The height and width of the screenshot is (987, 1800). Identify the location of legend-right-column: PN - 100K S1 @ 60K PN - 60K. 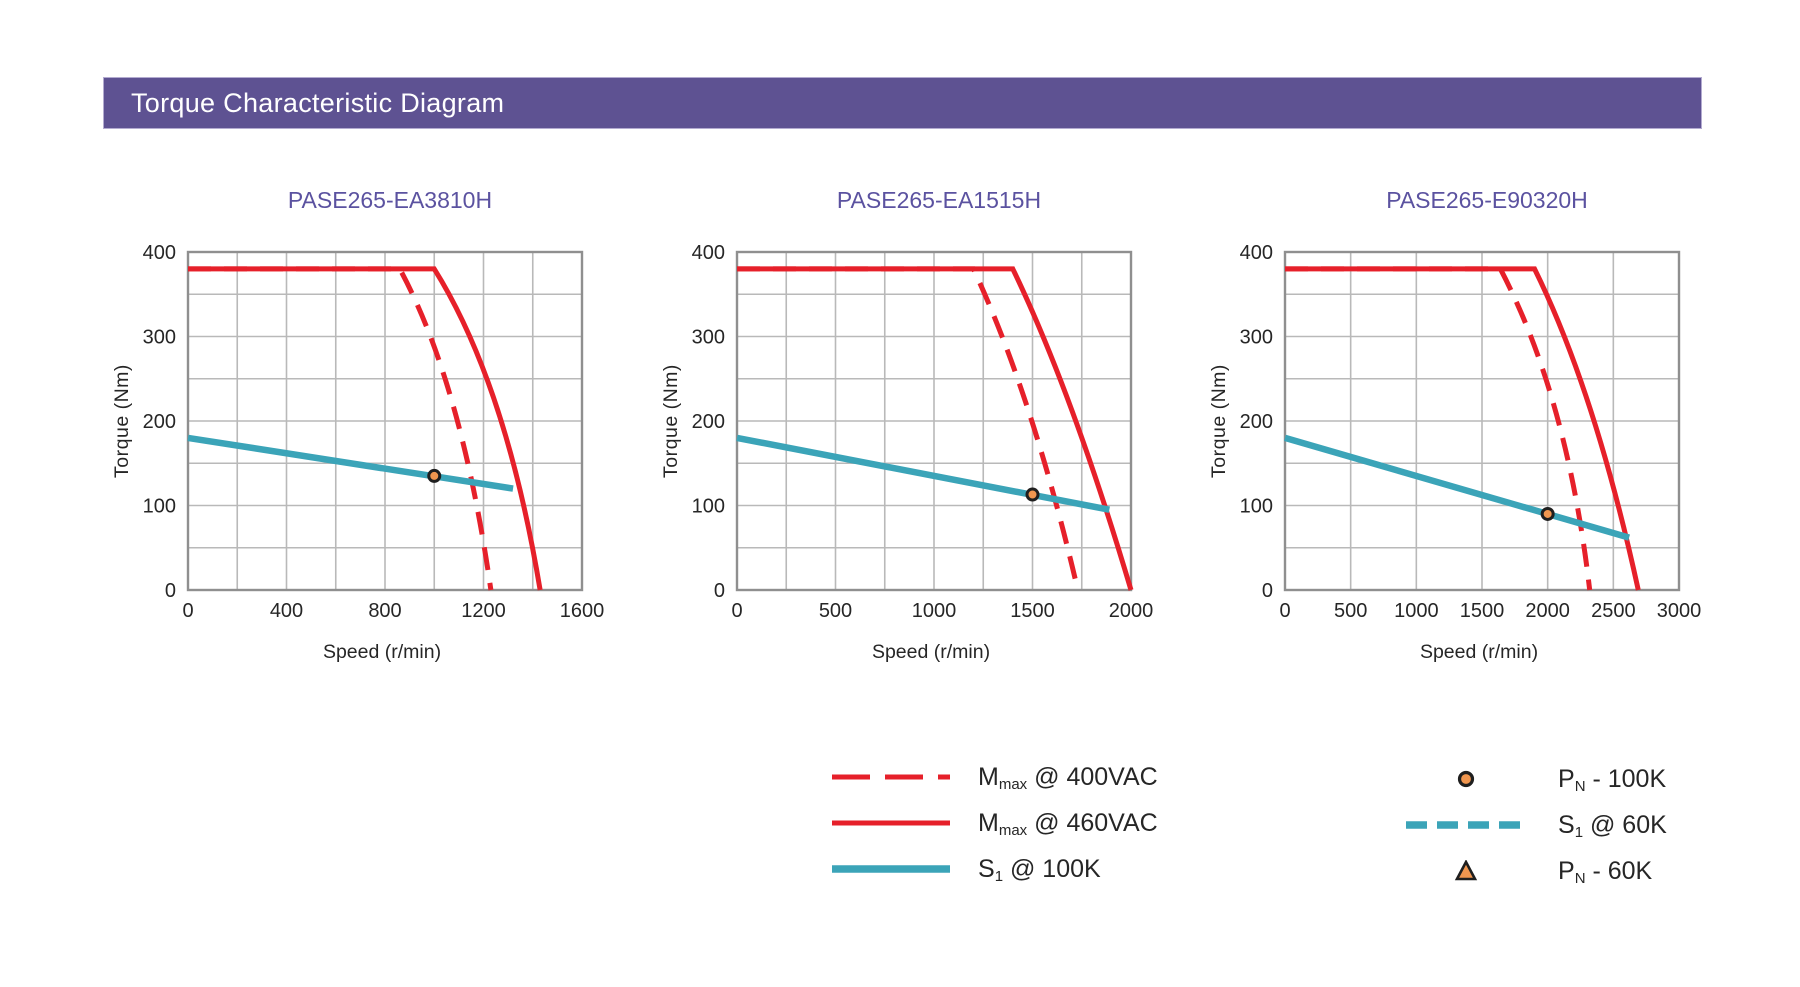
(1535, 825).